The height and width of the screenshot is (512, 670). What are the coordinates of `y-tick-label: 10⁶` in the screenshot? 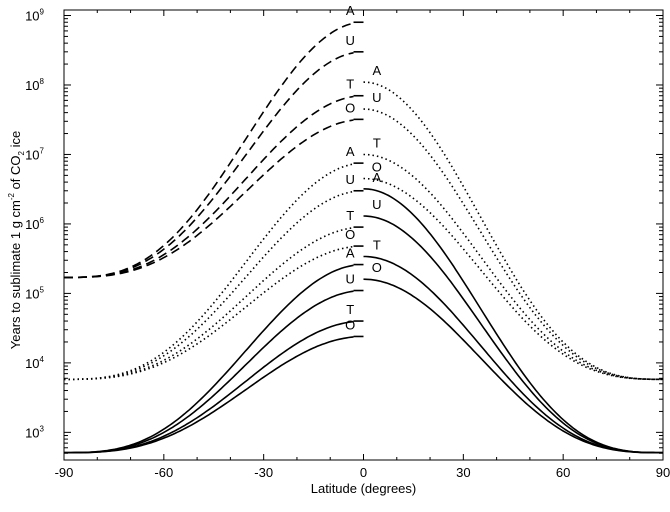 It's located at (34, 224).